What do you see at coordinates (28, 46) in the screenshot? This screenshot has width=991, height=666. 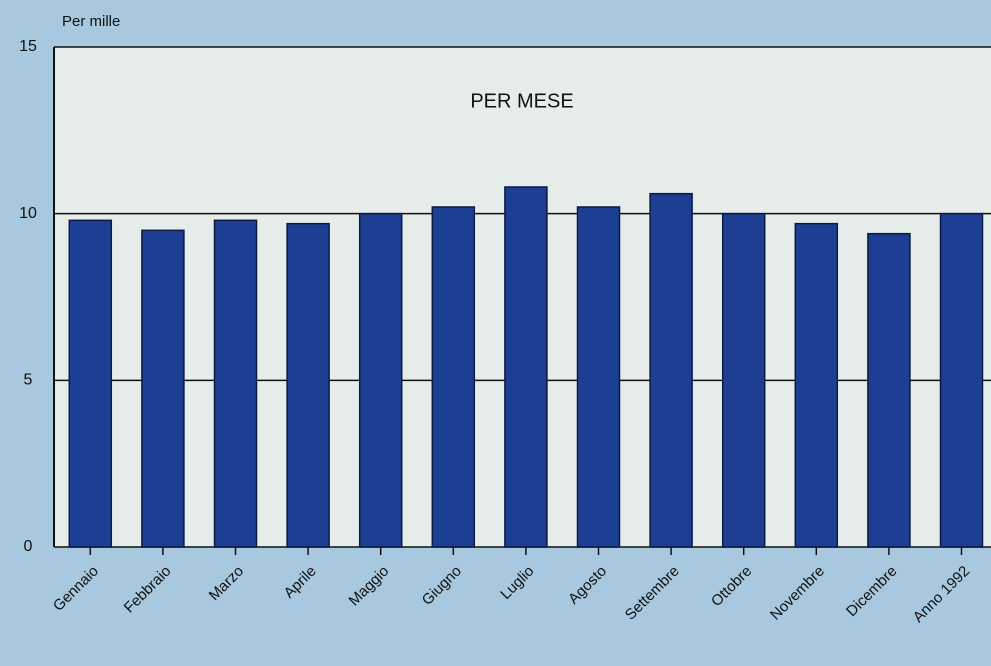 I see `y-tick-label: 15` at bounding box center [28, 46].